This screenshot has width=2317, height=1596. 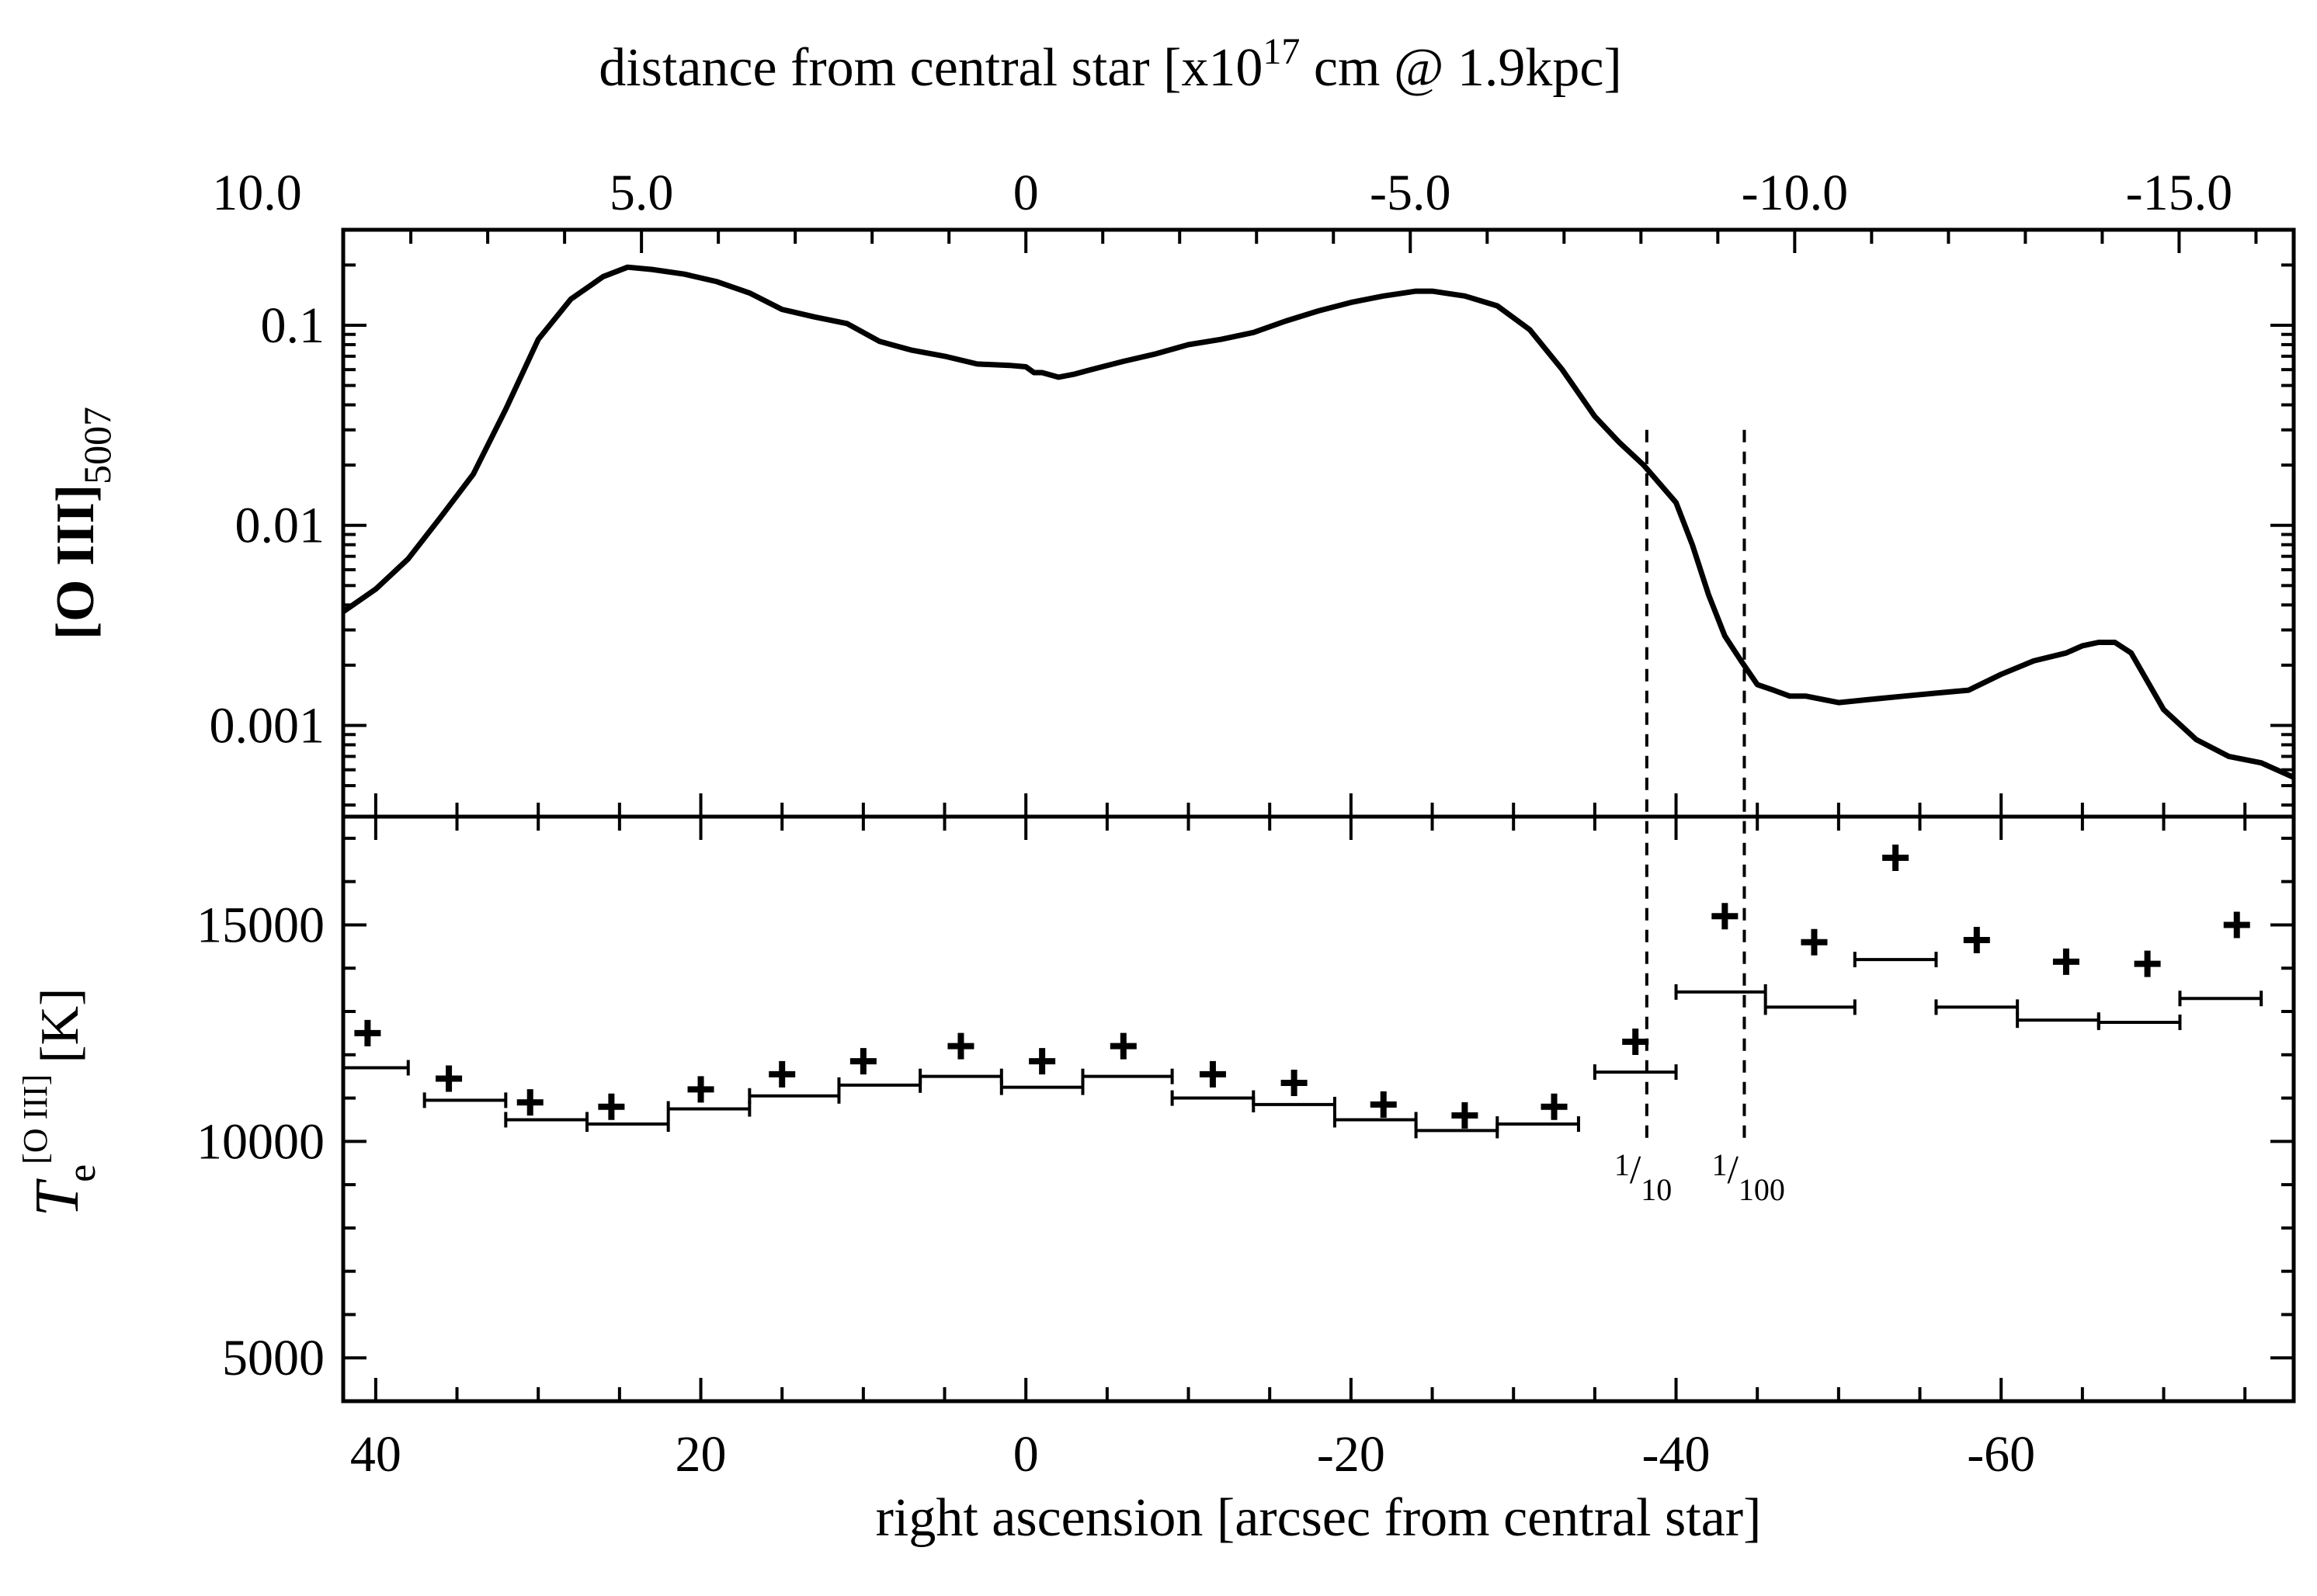 I want to click on top-panel-ytick-label: 0.01, so click(x=280, y=526).